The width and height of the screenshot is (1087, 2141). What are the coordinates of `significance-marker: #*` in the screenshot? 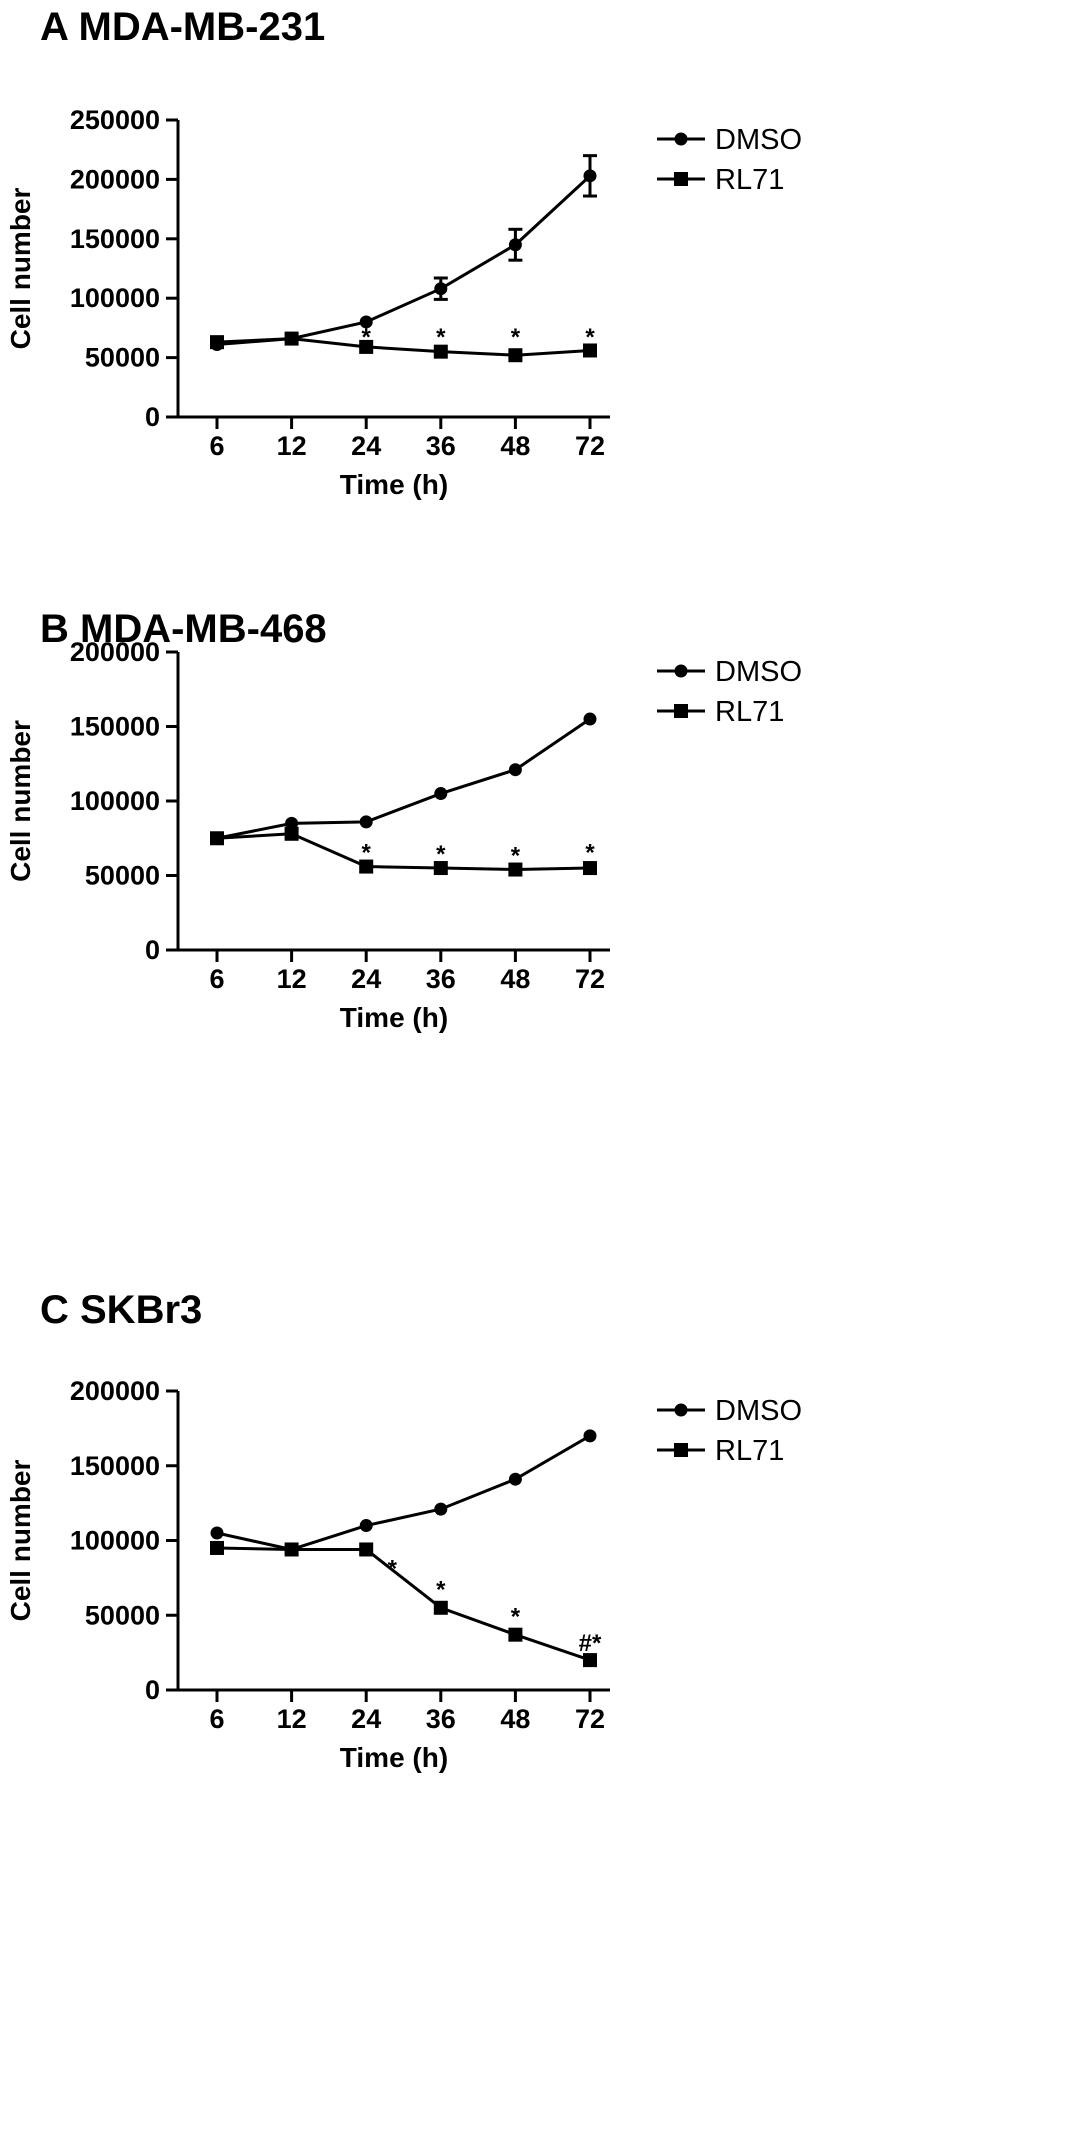 It's located at (590, 1643).